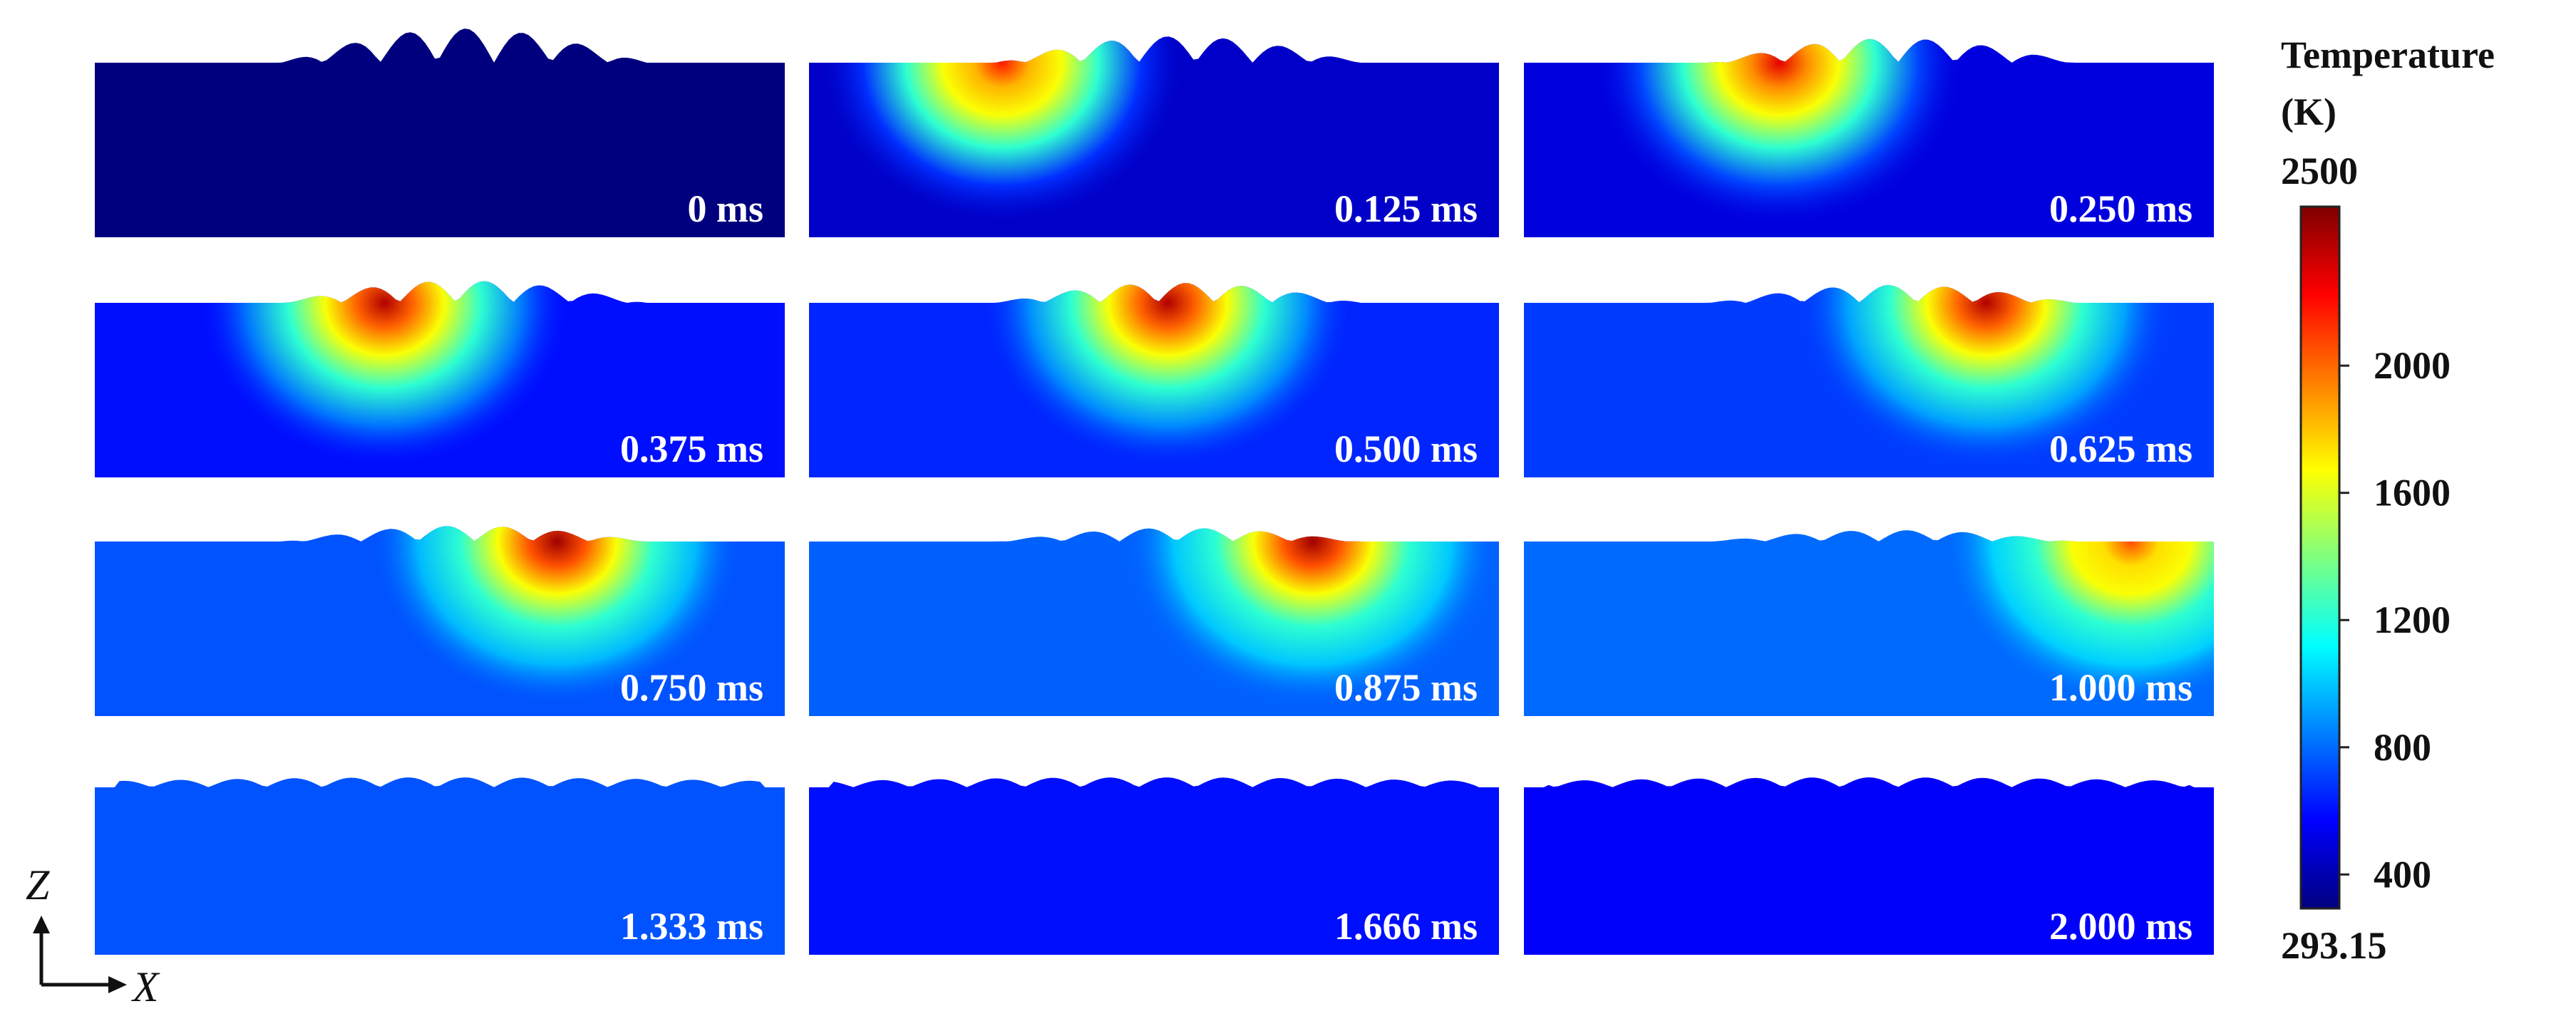  I want to click on panel: 0.250 ms, so click(1869, 137).